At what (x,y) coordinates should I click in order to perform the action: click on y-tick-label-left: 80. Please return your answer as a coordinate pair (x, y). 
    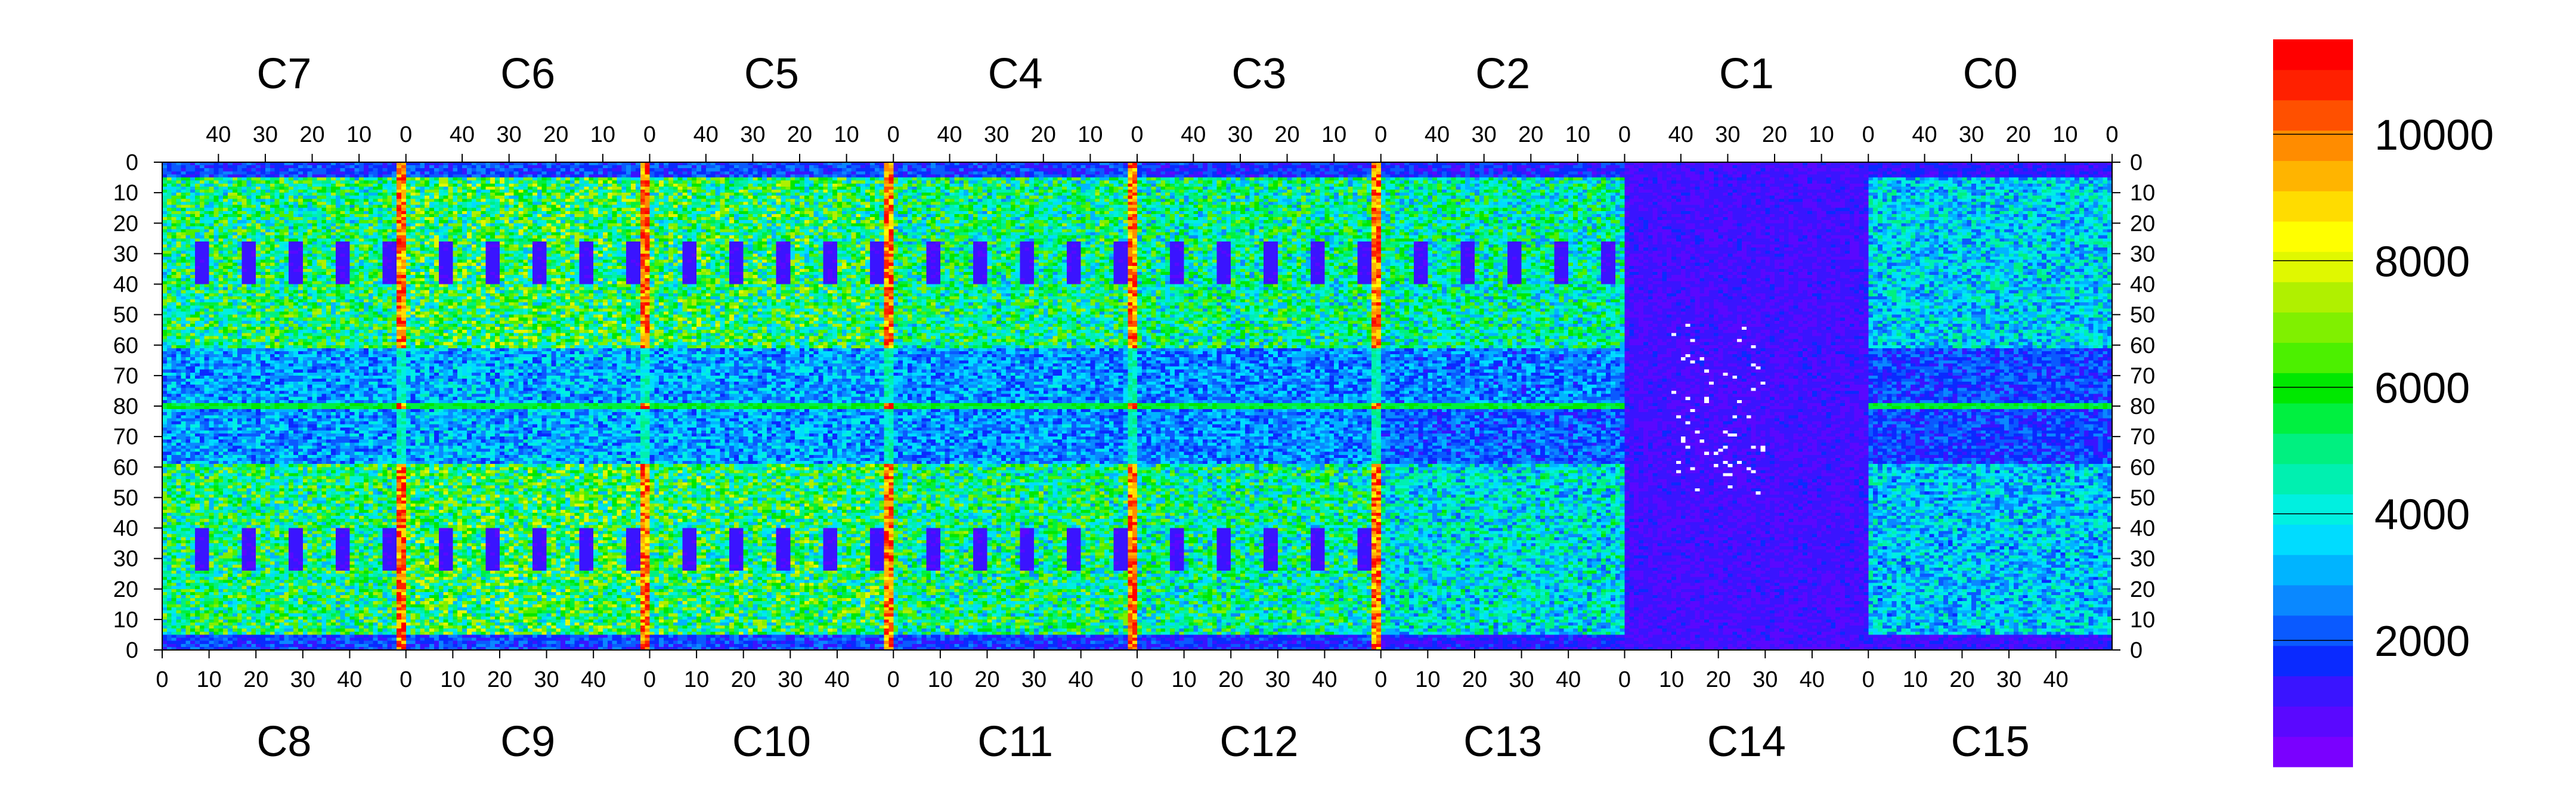
    Looking at the image, I should click on (125, 406).